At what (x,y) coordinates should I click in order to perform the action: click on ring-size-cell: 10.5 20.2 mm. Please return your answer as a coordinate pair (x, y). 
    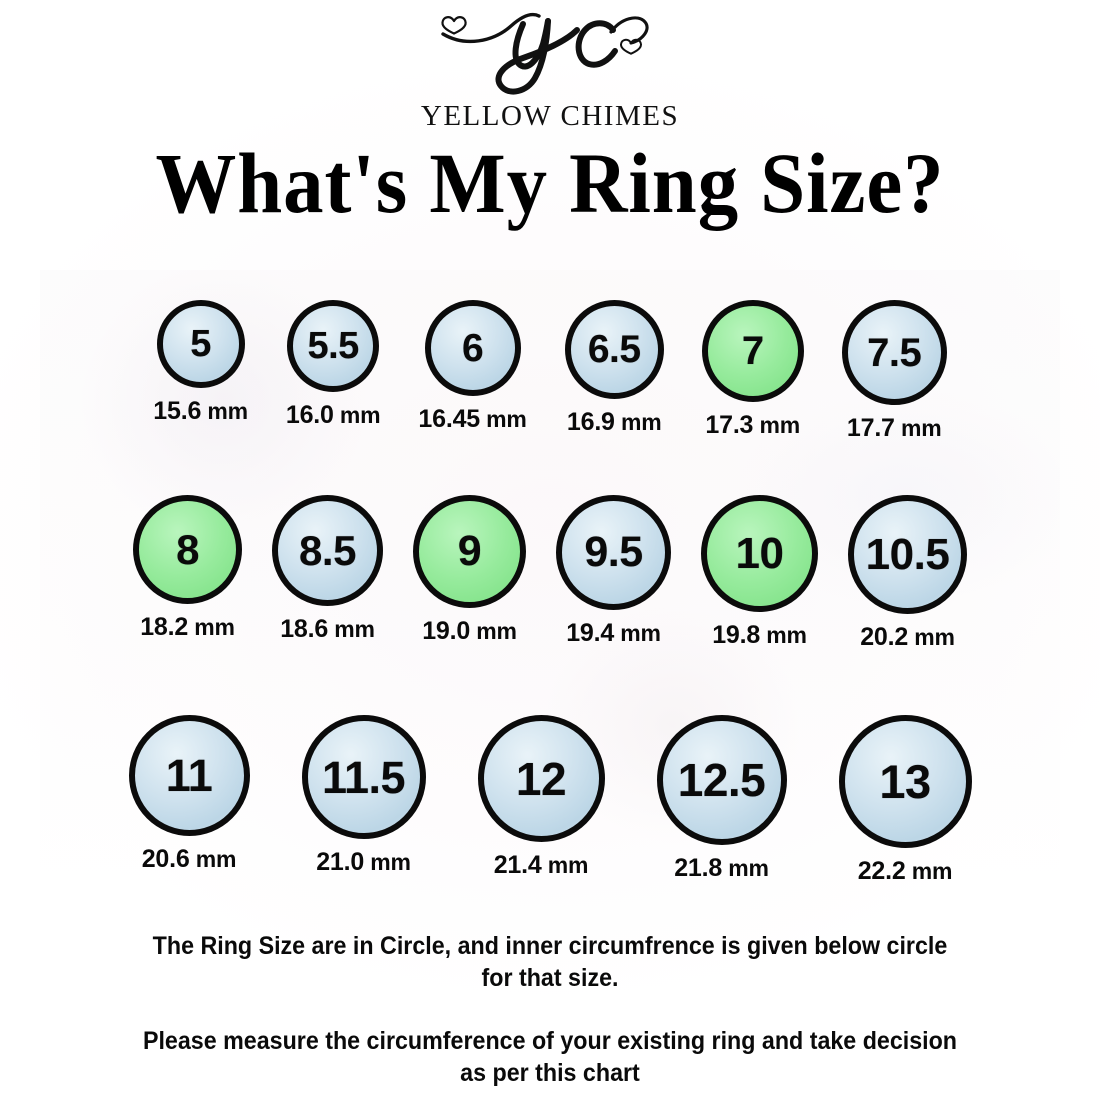
    Looking at the image, I should click on (907, 573).